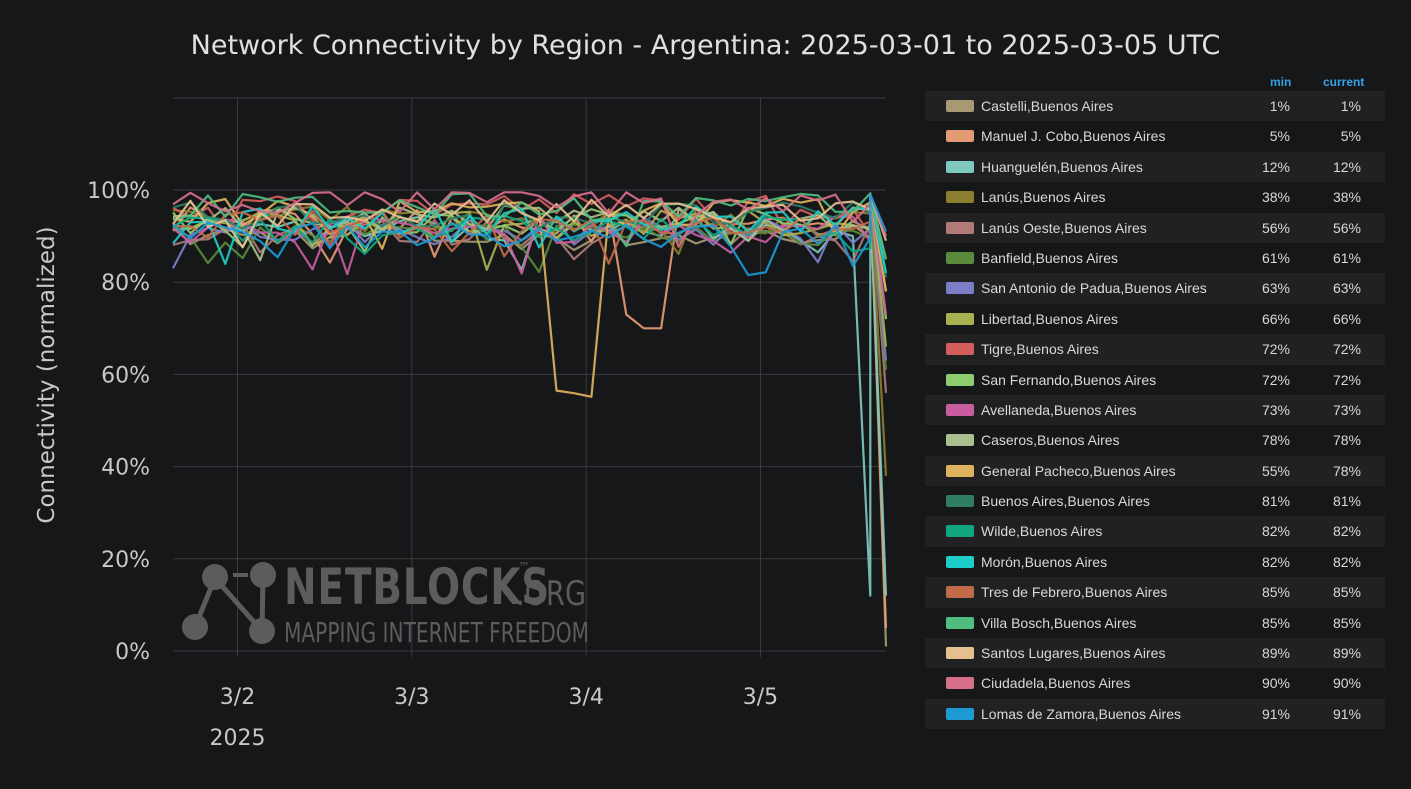  I want to click on legend-row: Huanguelén,Buenos Aires 12% 12%, so click(1155, 167).